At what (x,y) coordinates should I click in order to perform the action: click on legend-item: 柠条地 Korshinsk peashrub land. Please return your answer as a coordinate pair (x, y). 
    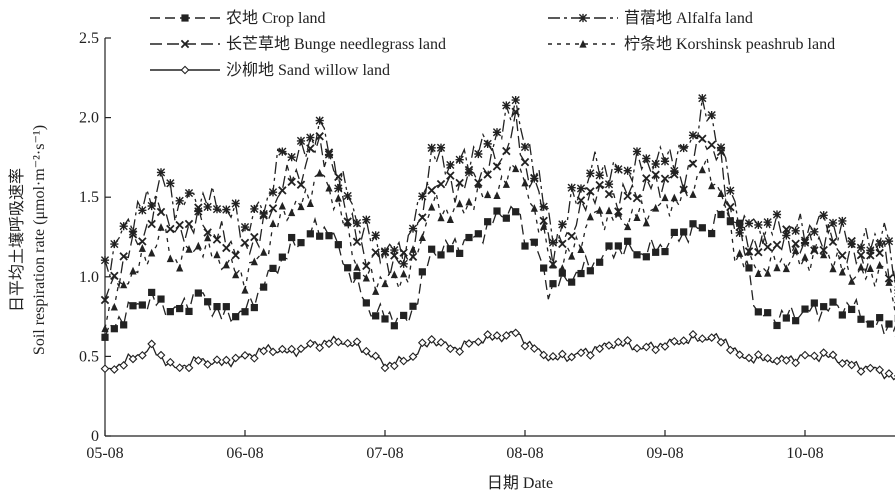
    Looking at the image, I should click on (691, 44).